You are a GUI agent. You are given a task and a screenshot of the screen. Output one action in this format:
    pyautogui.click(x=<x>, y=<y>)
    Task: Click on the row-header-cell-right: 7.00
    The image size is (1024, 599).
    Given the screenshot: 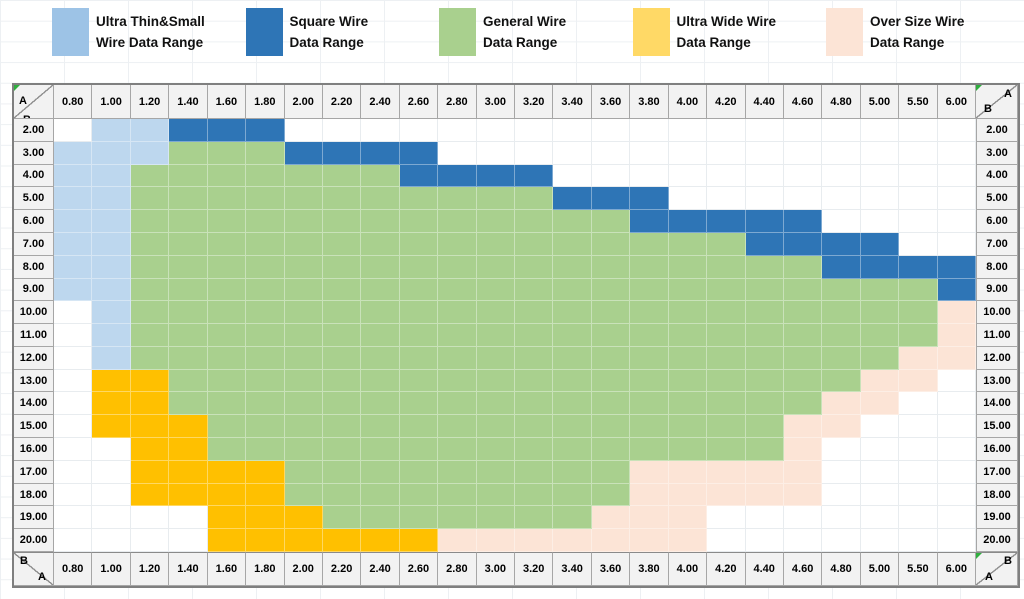 What is the action you would take?
    pyautogui.click(x=997, y=244)
    